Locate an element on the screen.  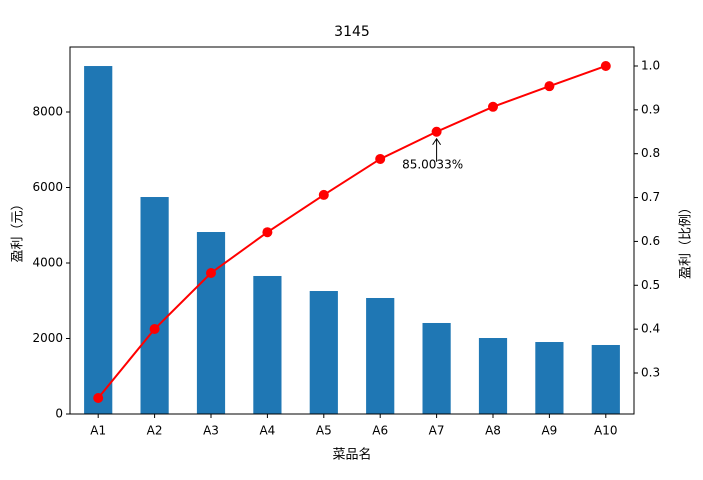
x-axis-label: 菜品名 is located at coordinates (351, 455).